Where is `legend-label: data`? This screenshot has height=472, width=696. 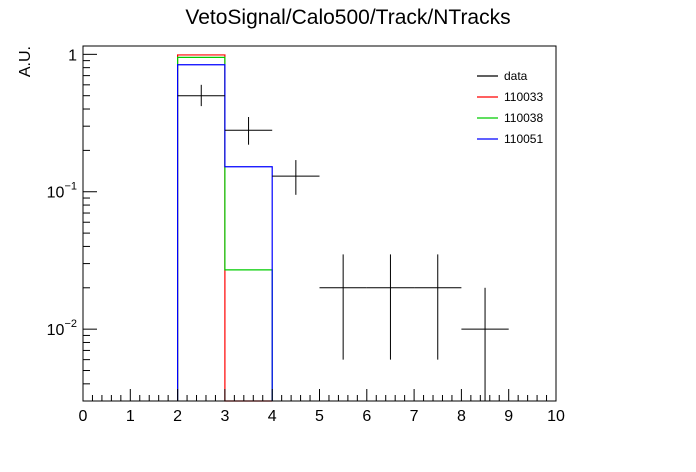
legend-label: data is located at coordinates (516, 76).